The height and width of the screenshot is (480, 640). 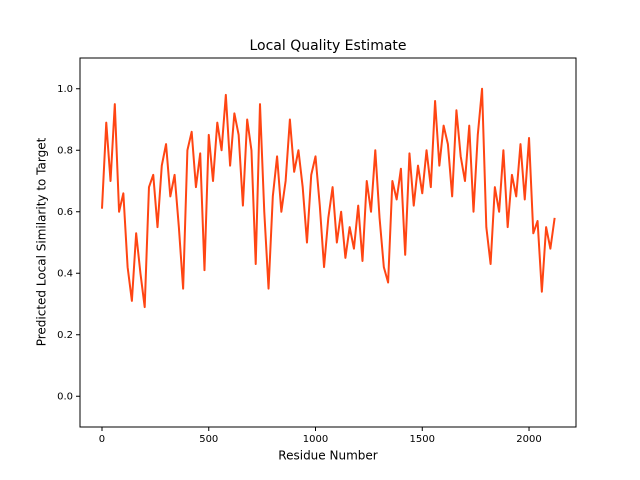 I want to click on y-tick-label: 0.0, so click(x=65, y=396).